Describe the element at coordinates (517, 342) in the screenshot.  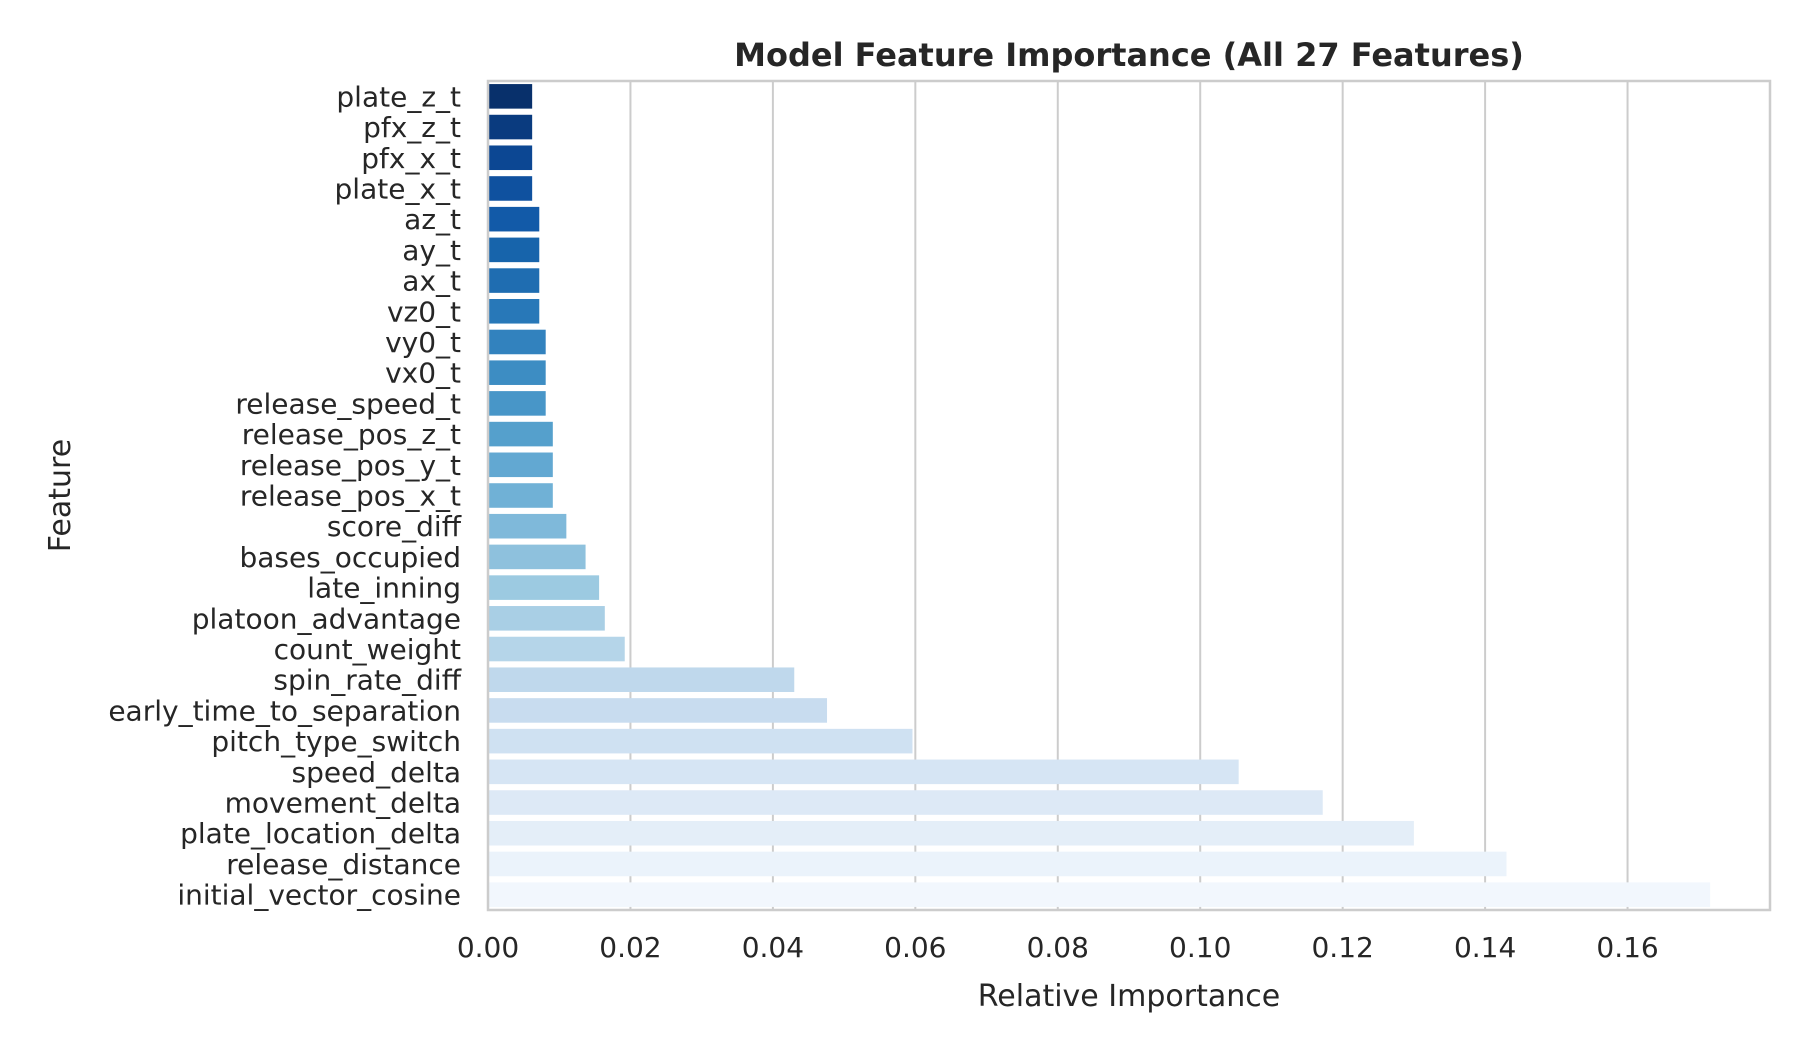
I see `bar-vy0-t` at that location.